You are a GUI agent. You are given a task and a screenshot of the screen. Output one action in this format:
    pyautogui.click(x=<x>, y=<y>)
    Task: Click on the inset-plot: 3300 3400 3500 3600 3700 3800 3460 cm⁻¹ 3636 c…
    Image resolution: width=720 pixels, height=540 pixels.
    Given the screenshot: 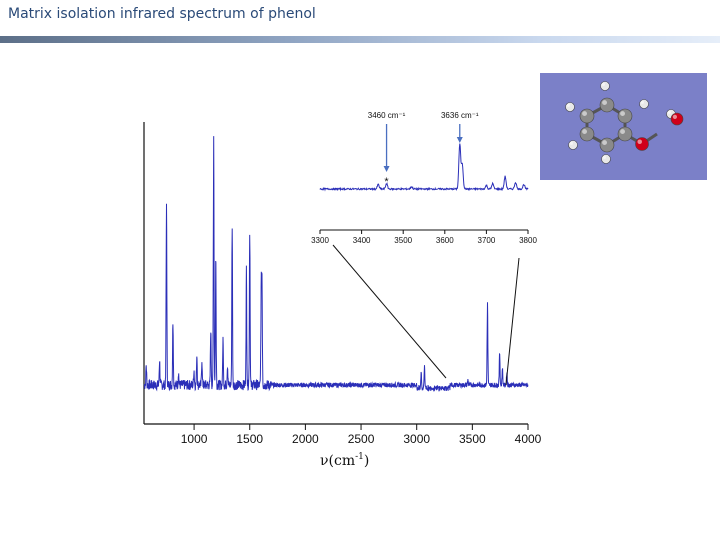 What is the action you would take?
    pyautogui.click(x=424, y=178)
    